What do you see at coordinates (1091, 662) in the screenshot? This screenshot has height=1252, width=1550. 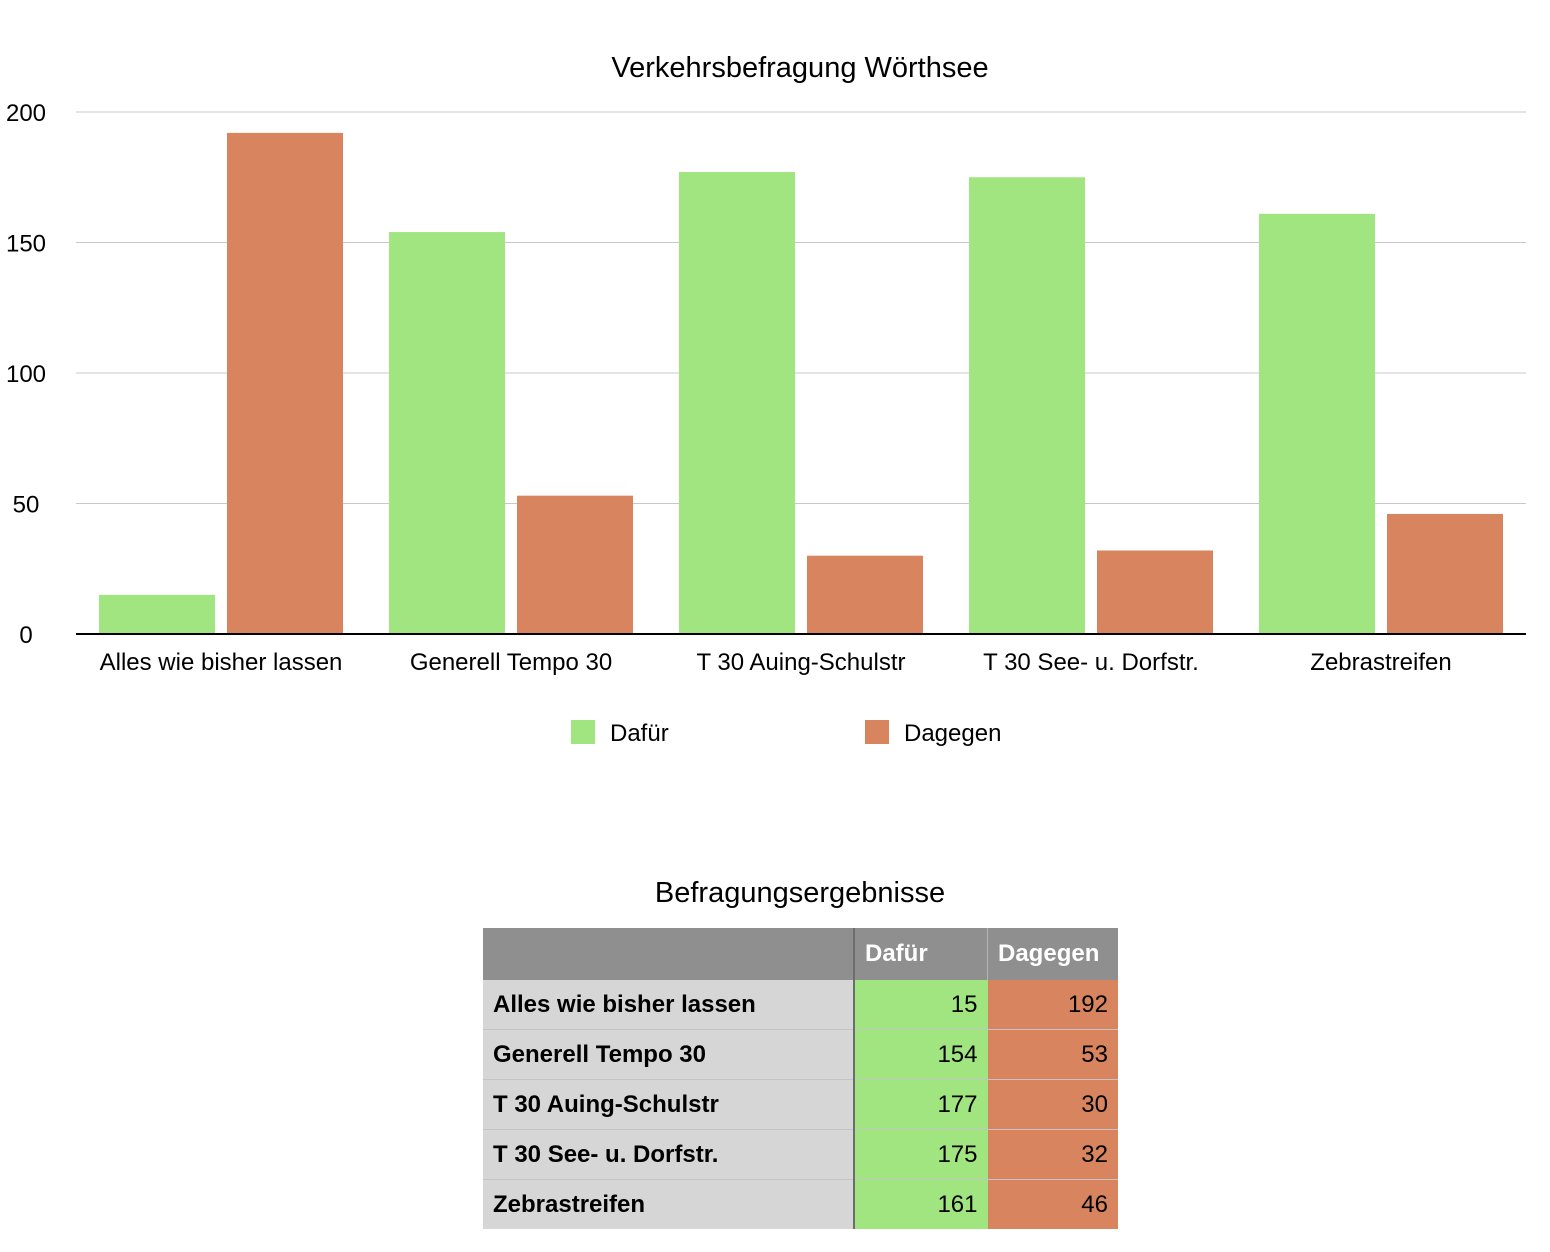 I see `x-tick-label: T 30 See- u. Dorfstr.` at bounding box center [1091, 662].